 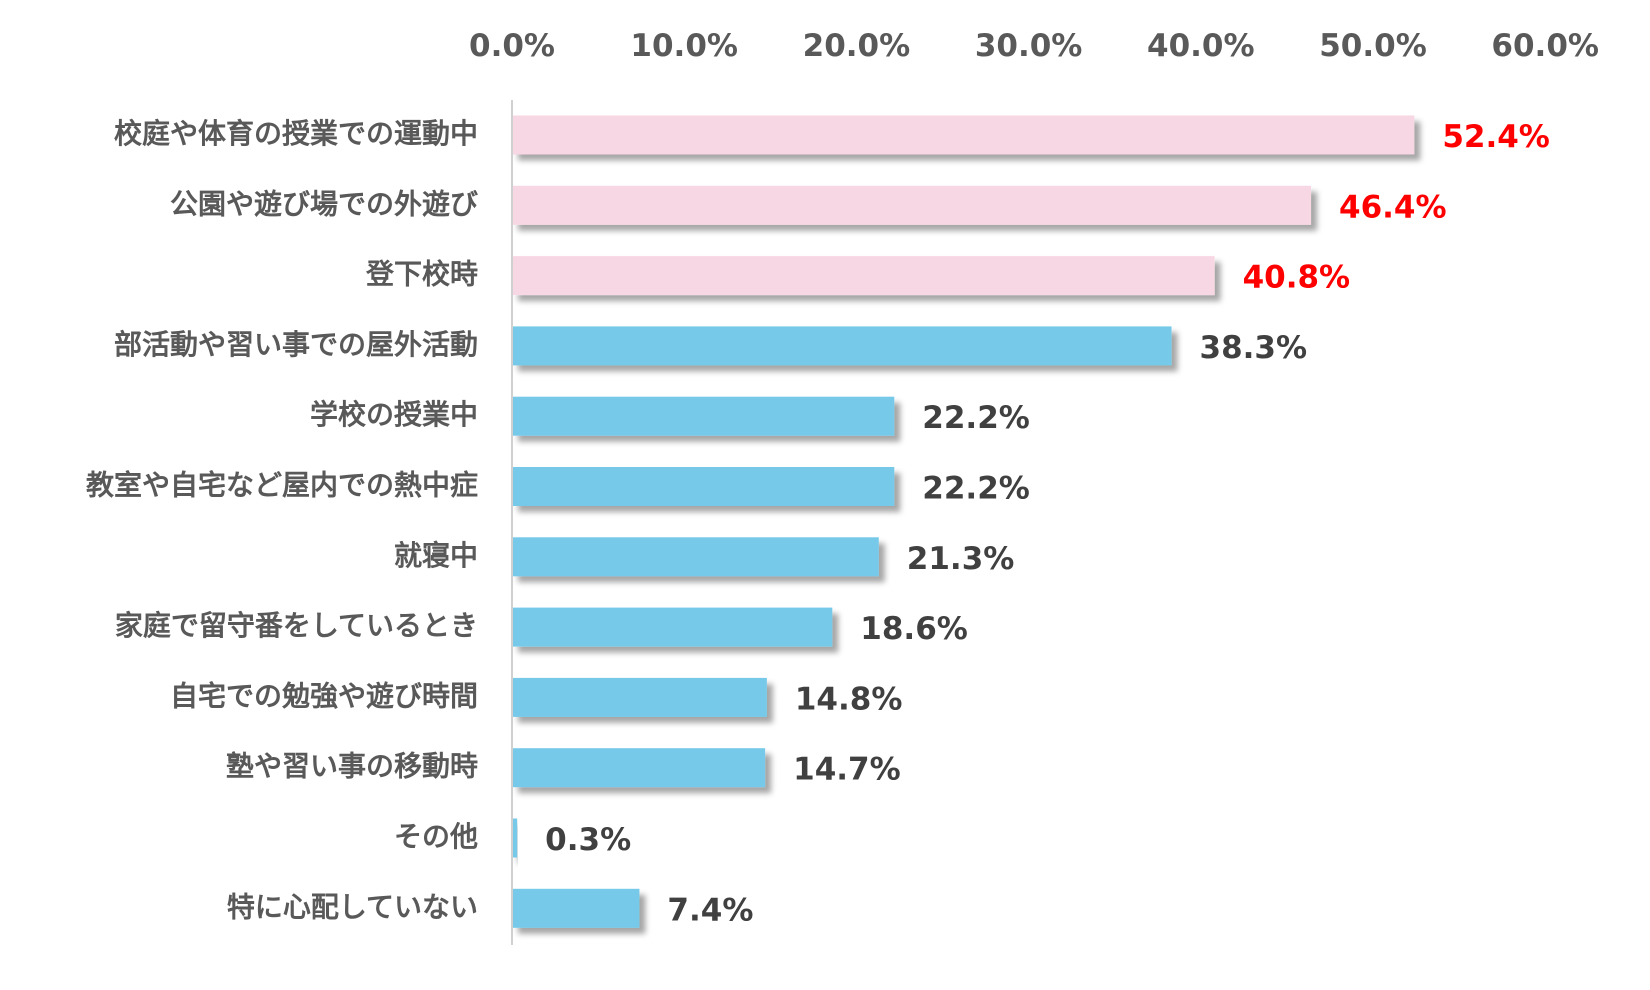 I want to click on x-tick-label: 40.0%, so click(x=1201, y=46).